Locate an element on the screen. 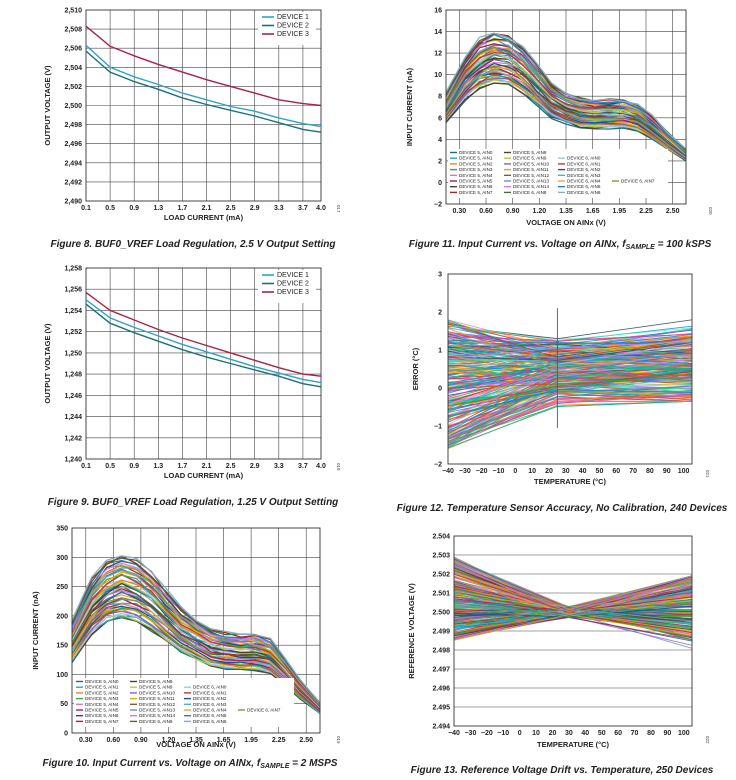  fig13-y-tick-label: 2.495 is located at coordinates (441, 708).